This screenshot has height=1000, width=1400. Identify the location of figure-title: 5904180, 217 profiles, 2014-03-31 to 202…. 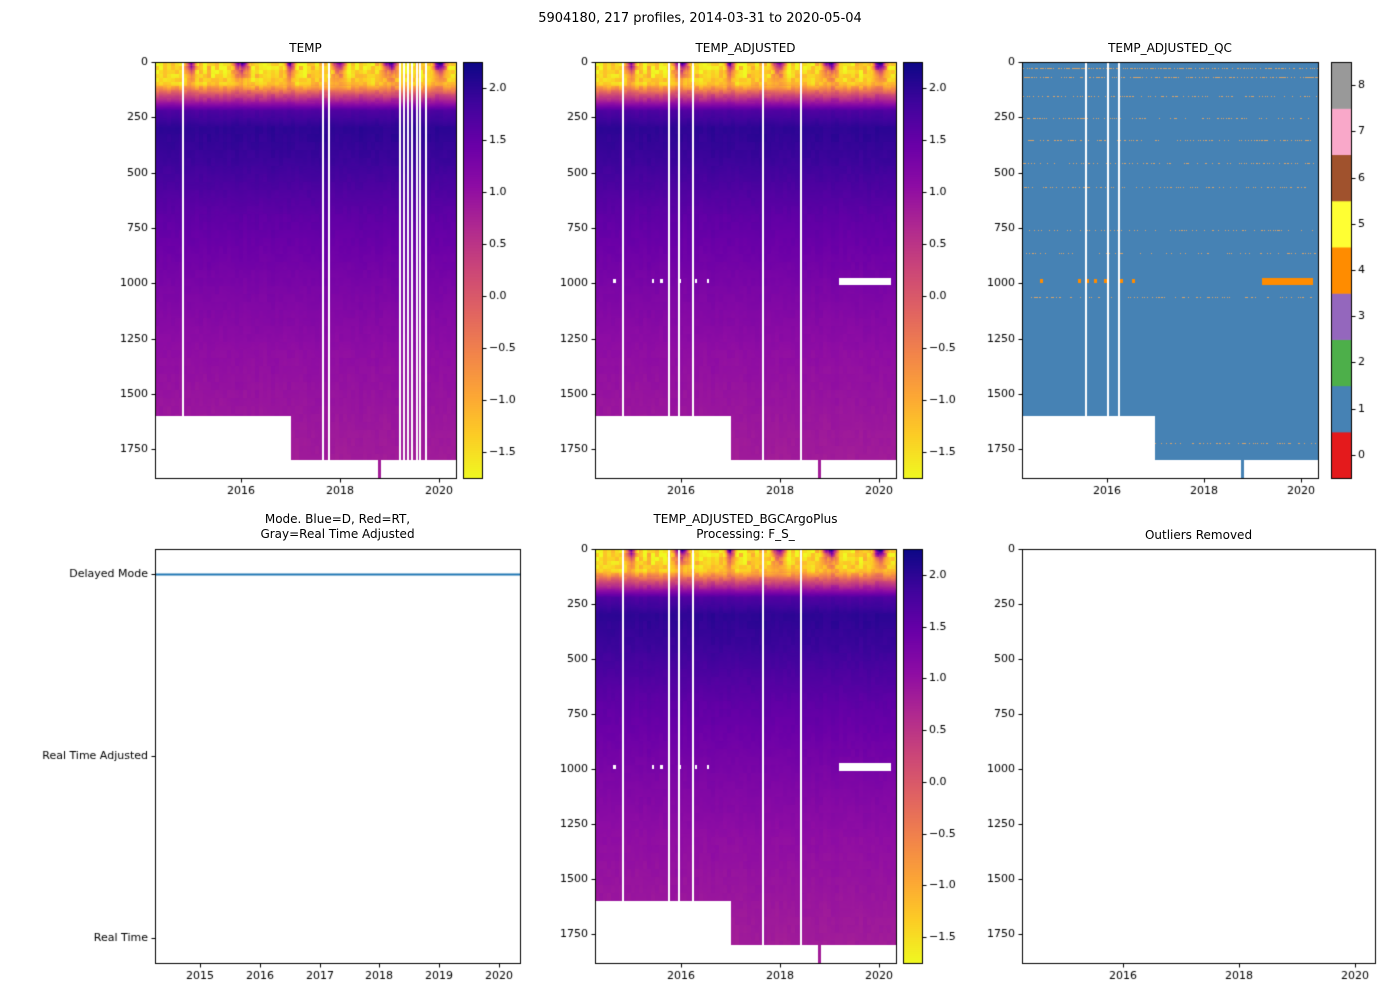
(700, 18).